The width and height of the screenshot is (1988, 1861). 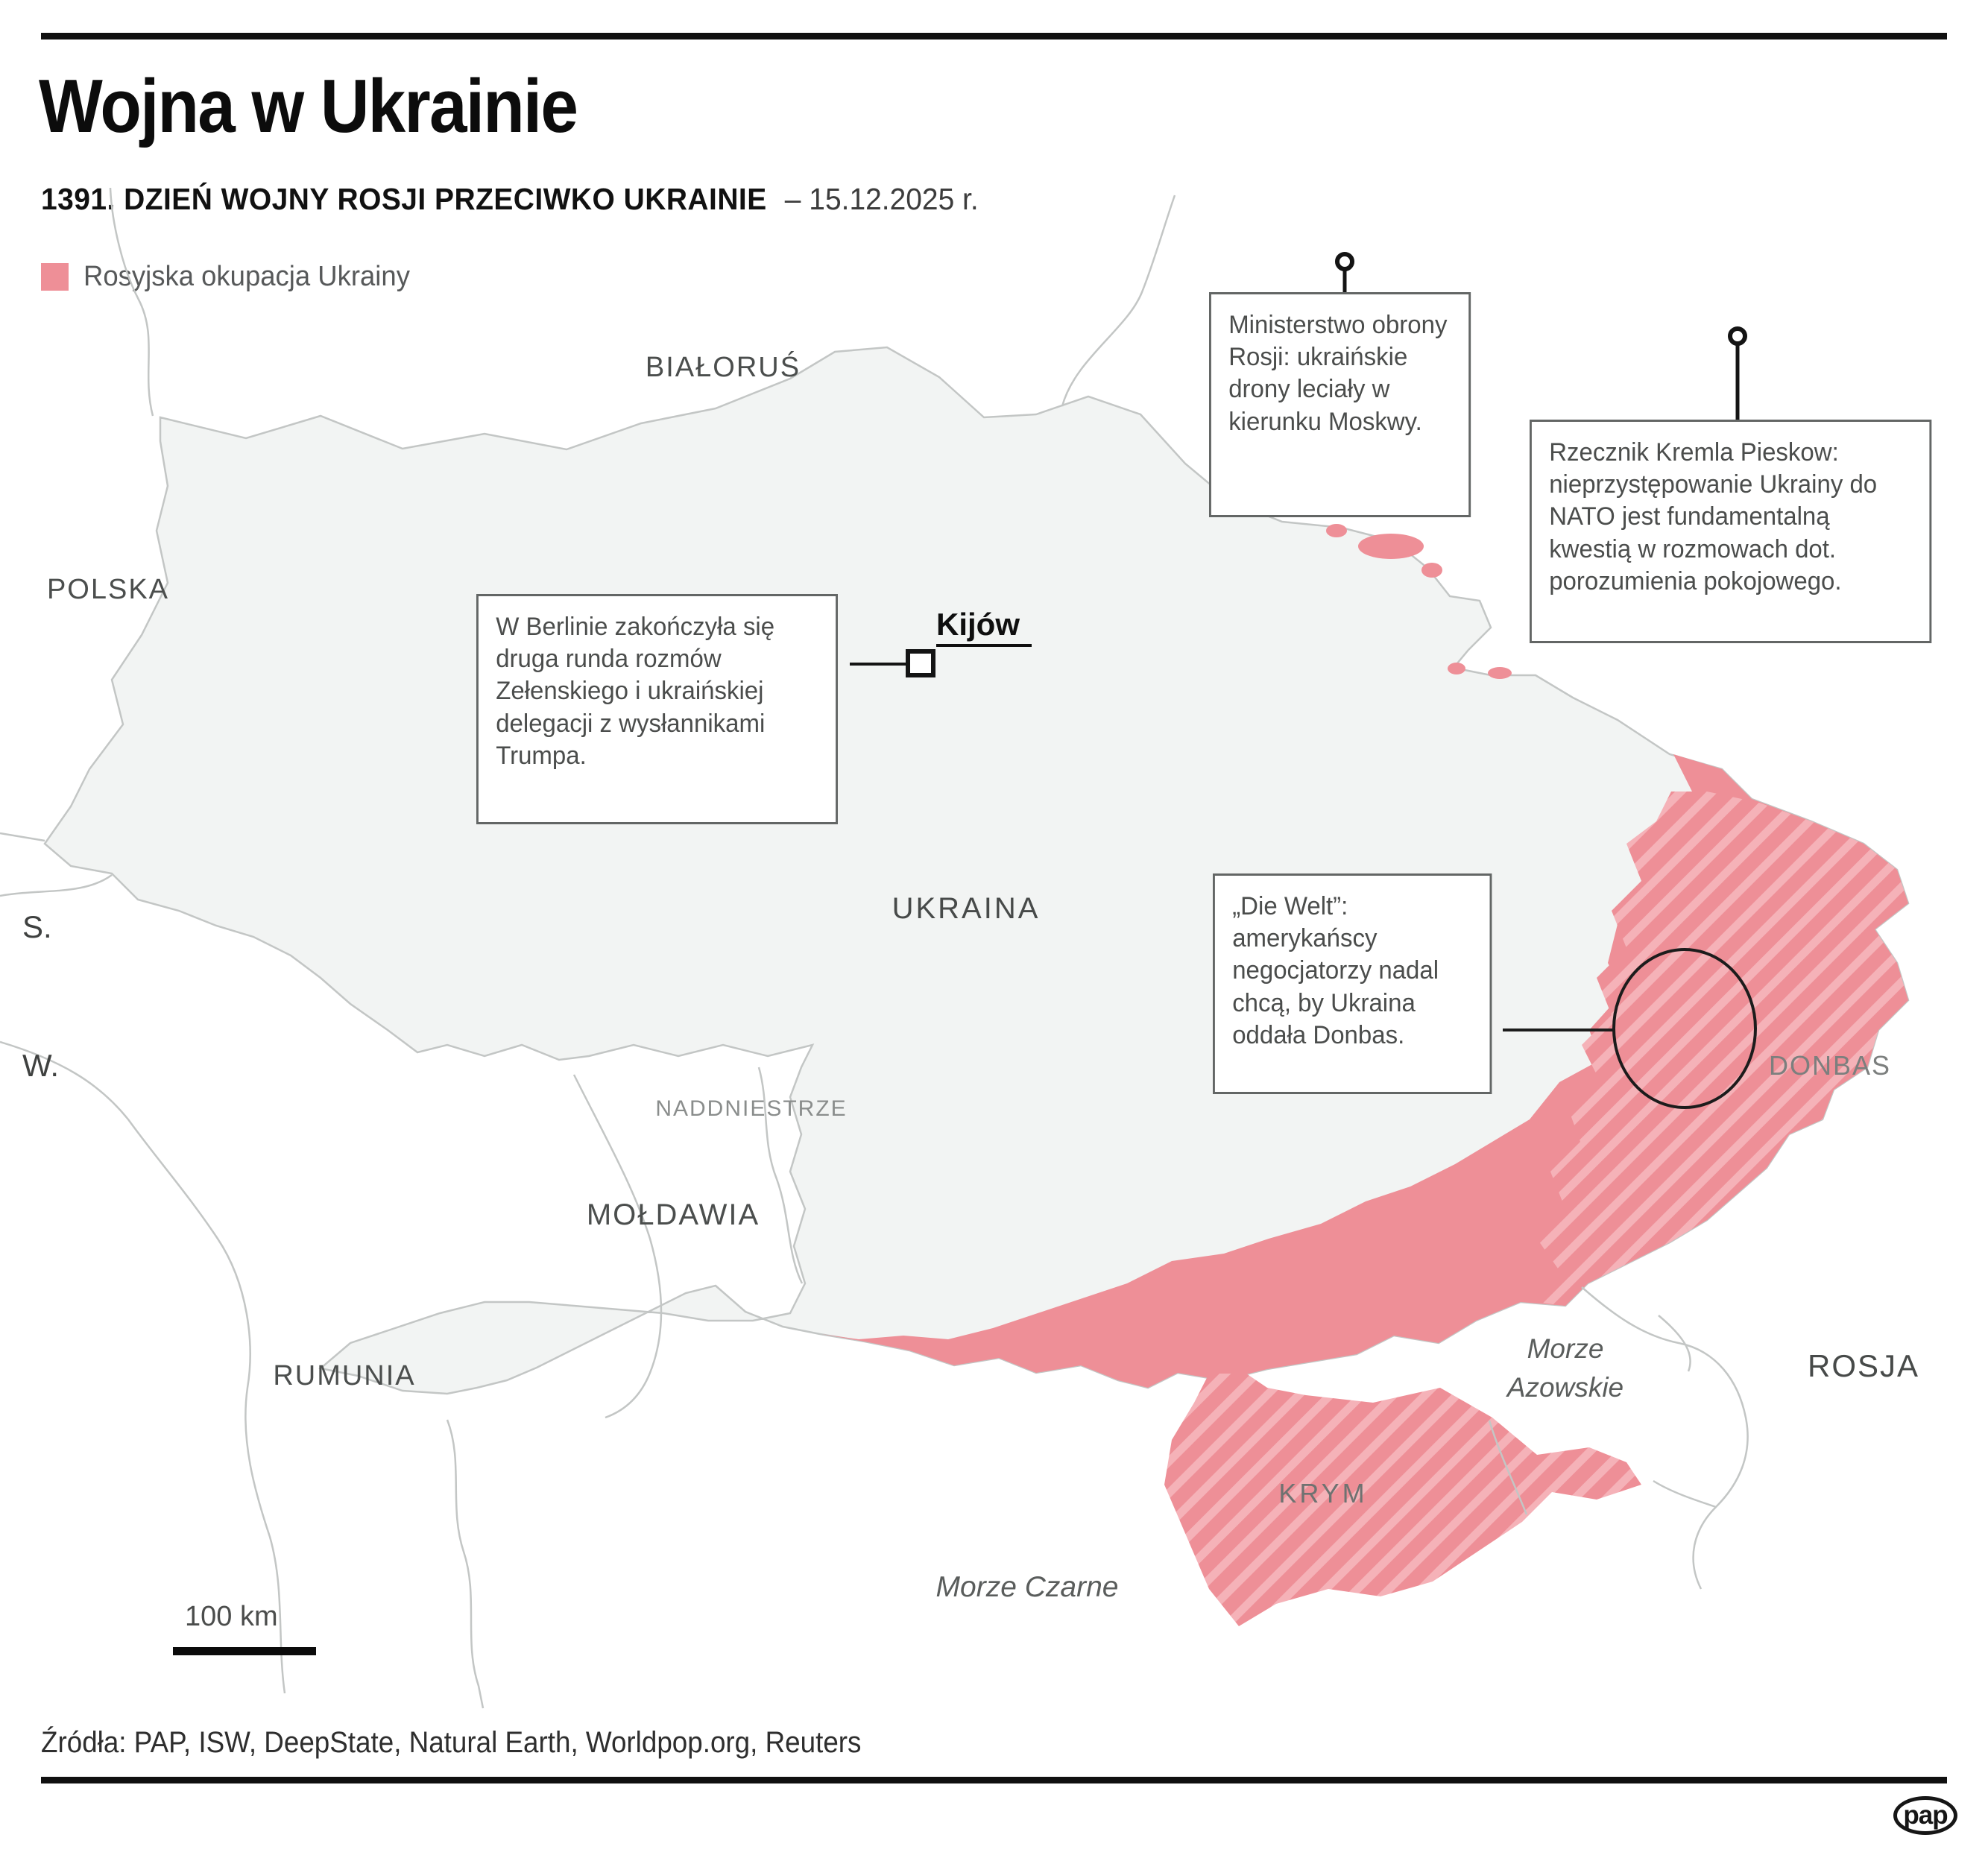 I want to click on map-label-bialorus: BIAŁORUŚ, so click(x=724, y=366).